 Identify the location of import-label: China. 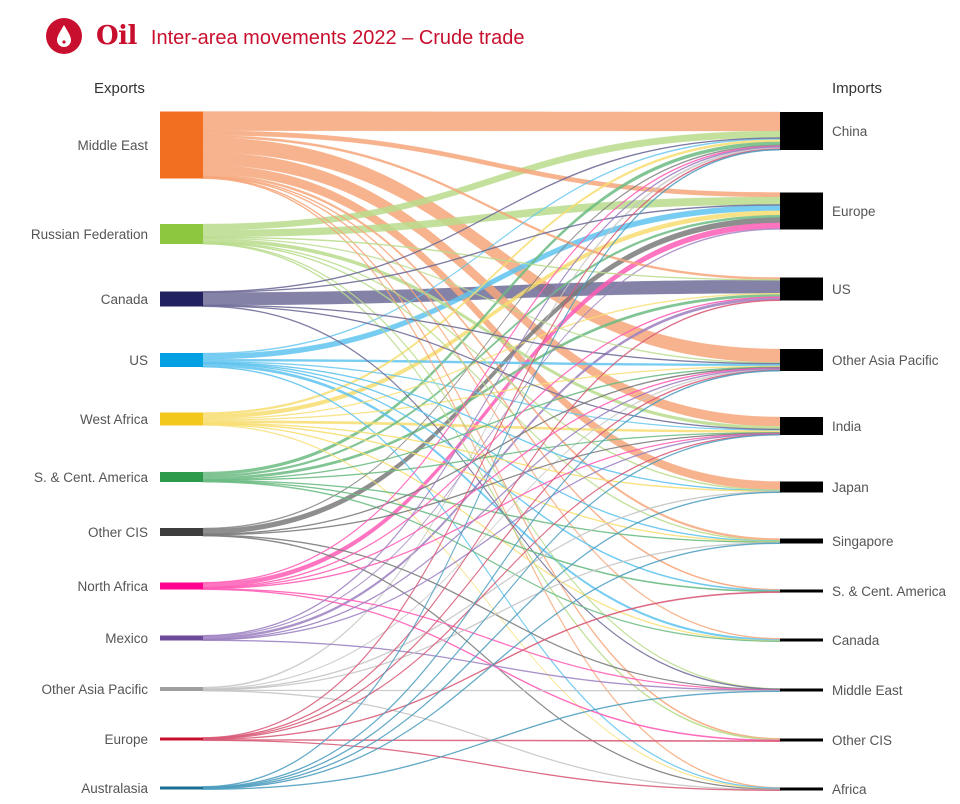
(850, 131).